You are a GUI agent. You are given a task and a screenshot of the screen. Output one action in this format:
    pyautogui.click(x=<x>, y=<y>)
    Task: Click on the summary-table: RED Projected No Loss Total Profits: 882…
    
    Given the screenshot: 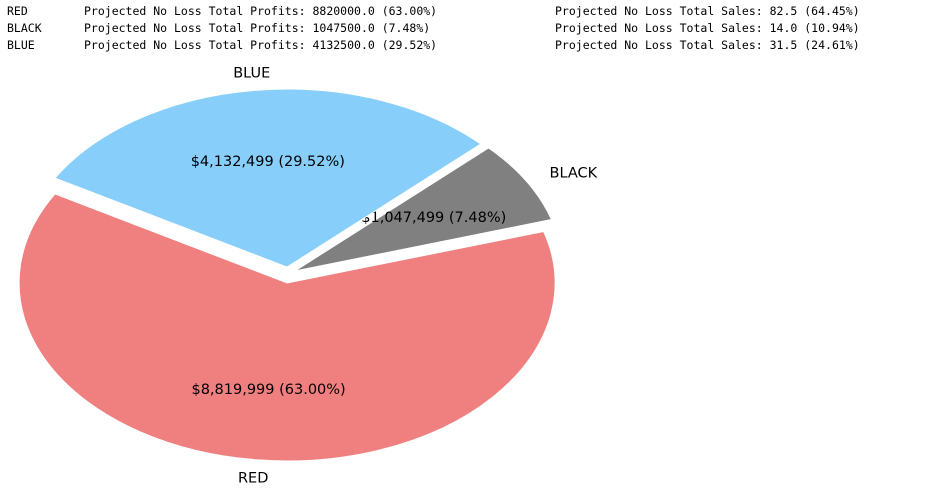 What is the action you would take?
    pyautogui.click(x=465, y=30)
    